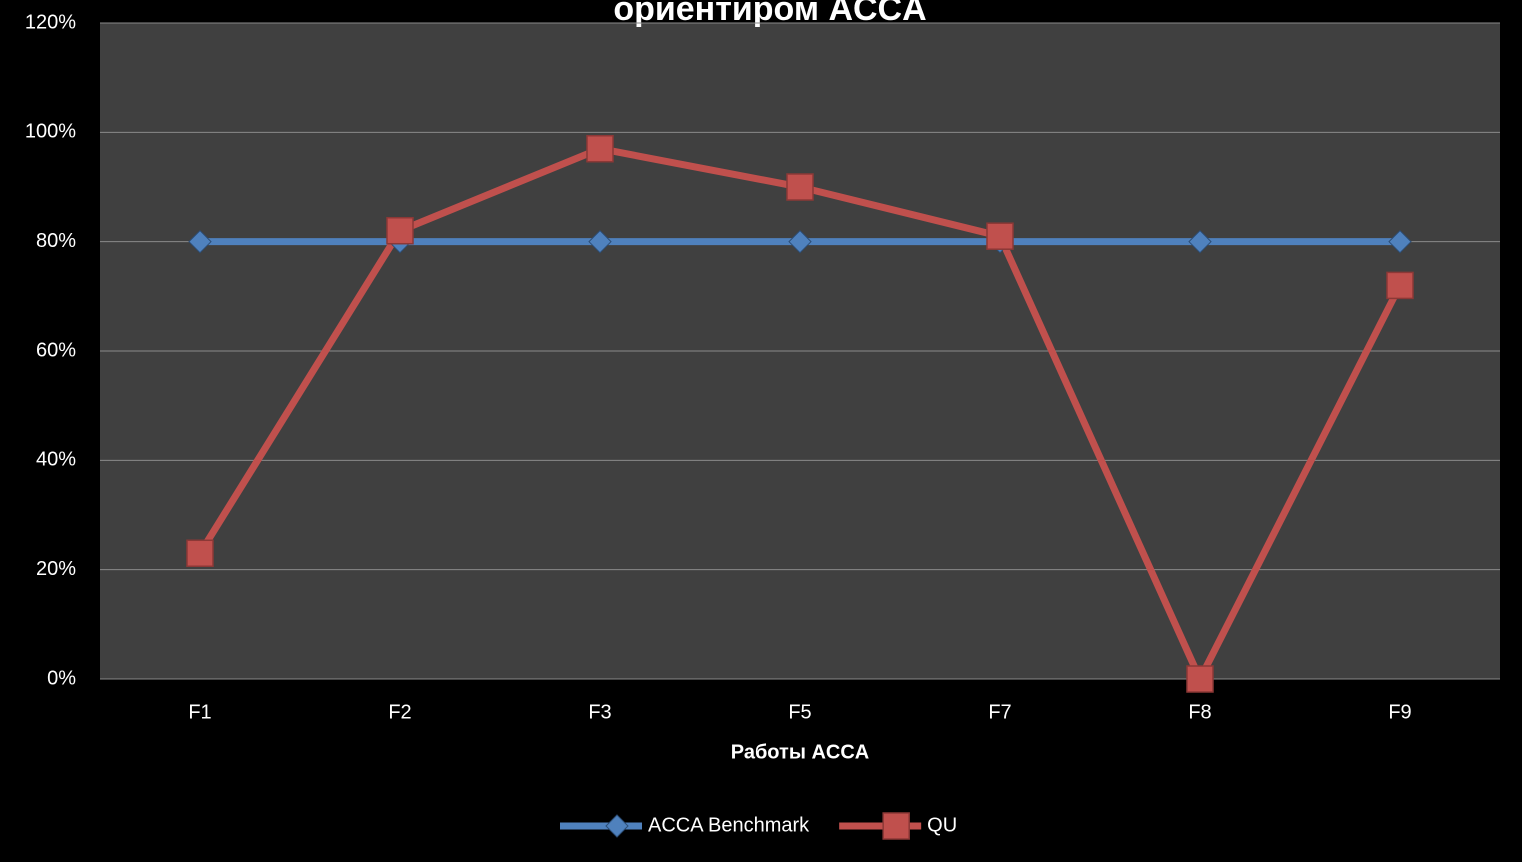 The height and width of the screenshot is (862, 1522). I want to click on y-tick-label: 40%, so click(56, 460).